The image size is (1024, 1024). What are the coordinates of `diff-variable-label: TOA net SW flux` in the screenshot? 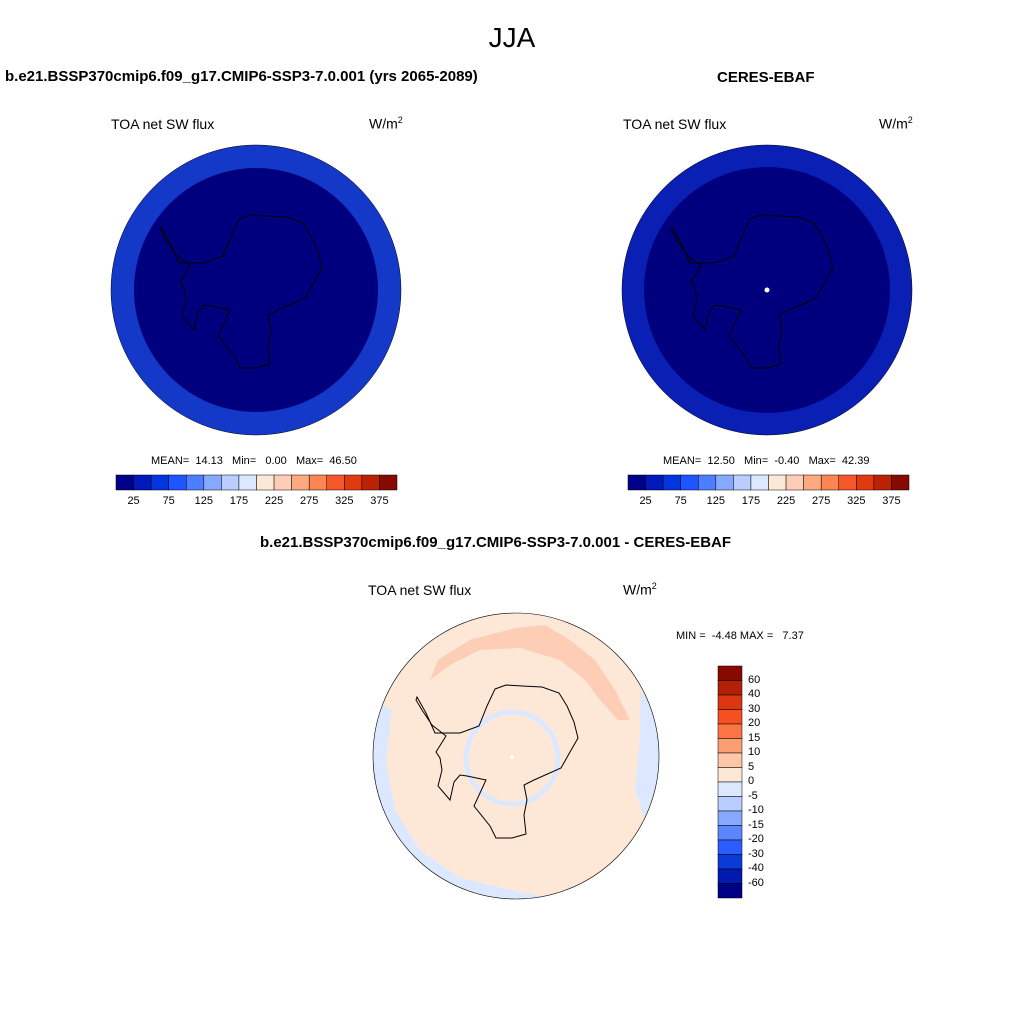 It's located at (420, 590).